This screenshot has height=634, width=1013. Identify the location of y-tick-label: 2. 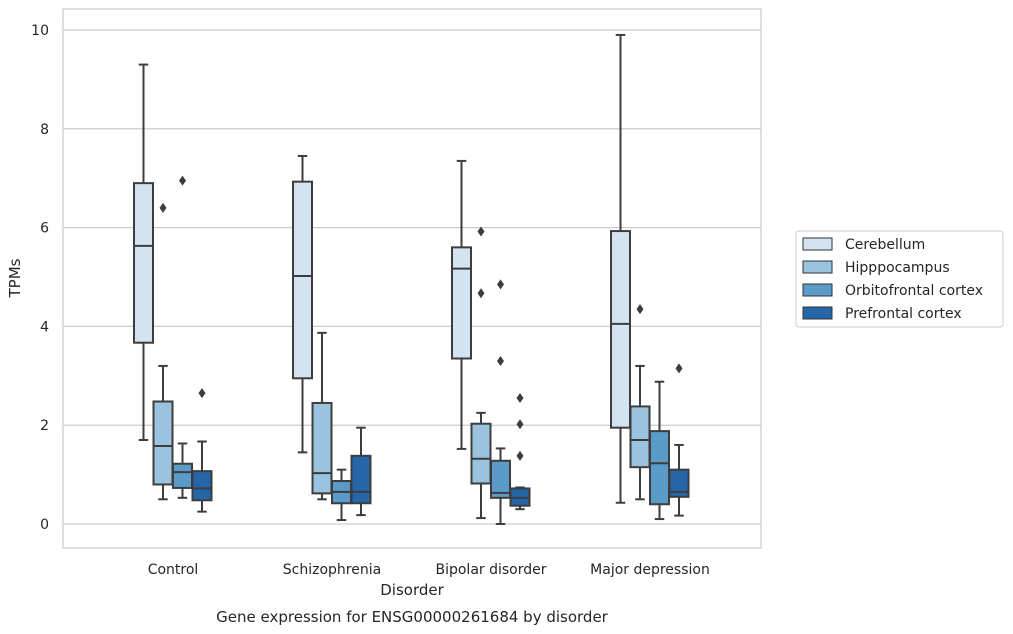
(44, 426).